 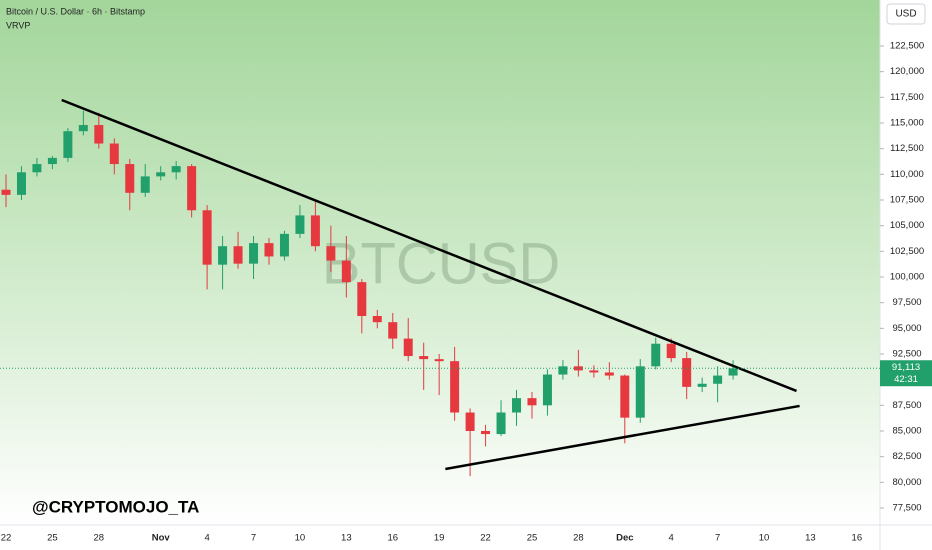 What do you see at coordinates (906, 508) in the screenshot?
I see `y-tick-label: 77,500` at bounding box center [906, 508].